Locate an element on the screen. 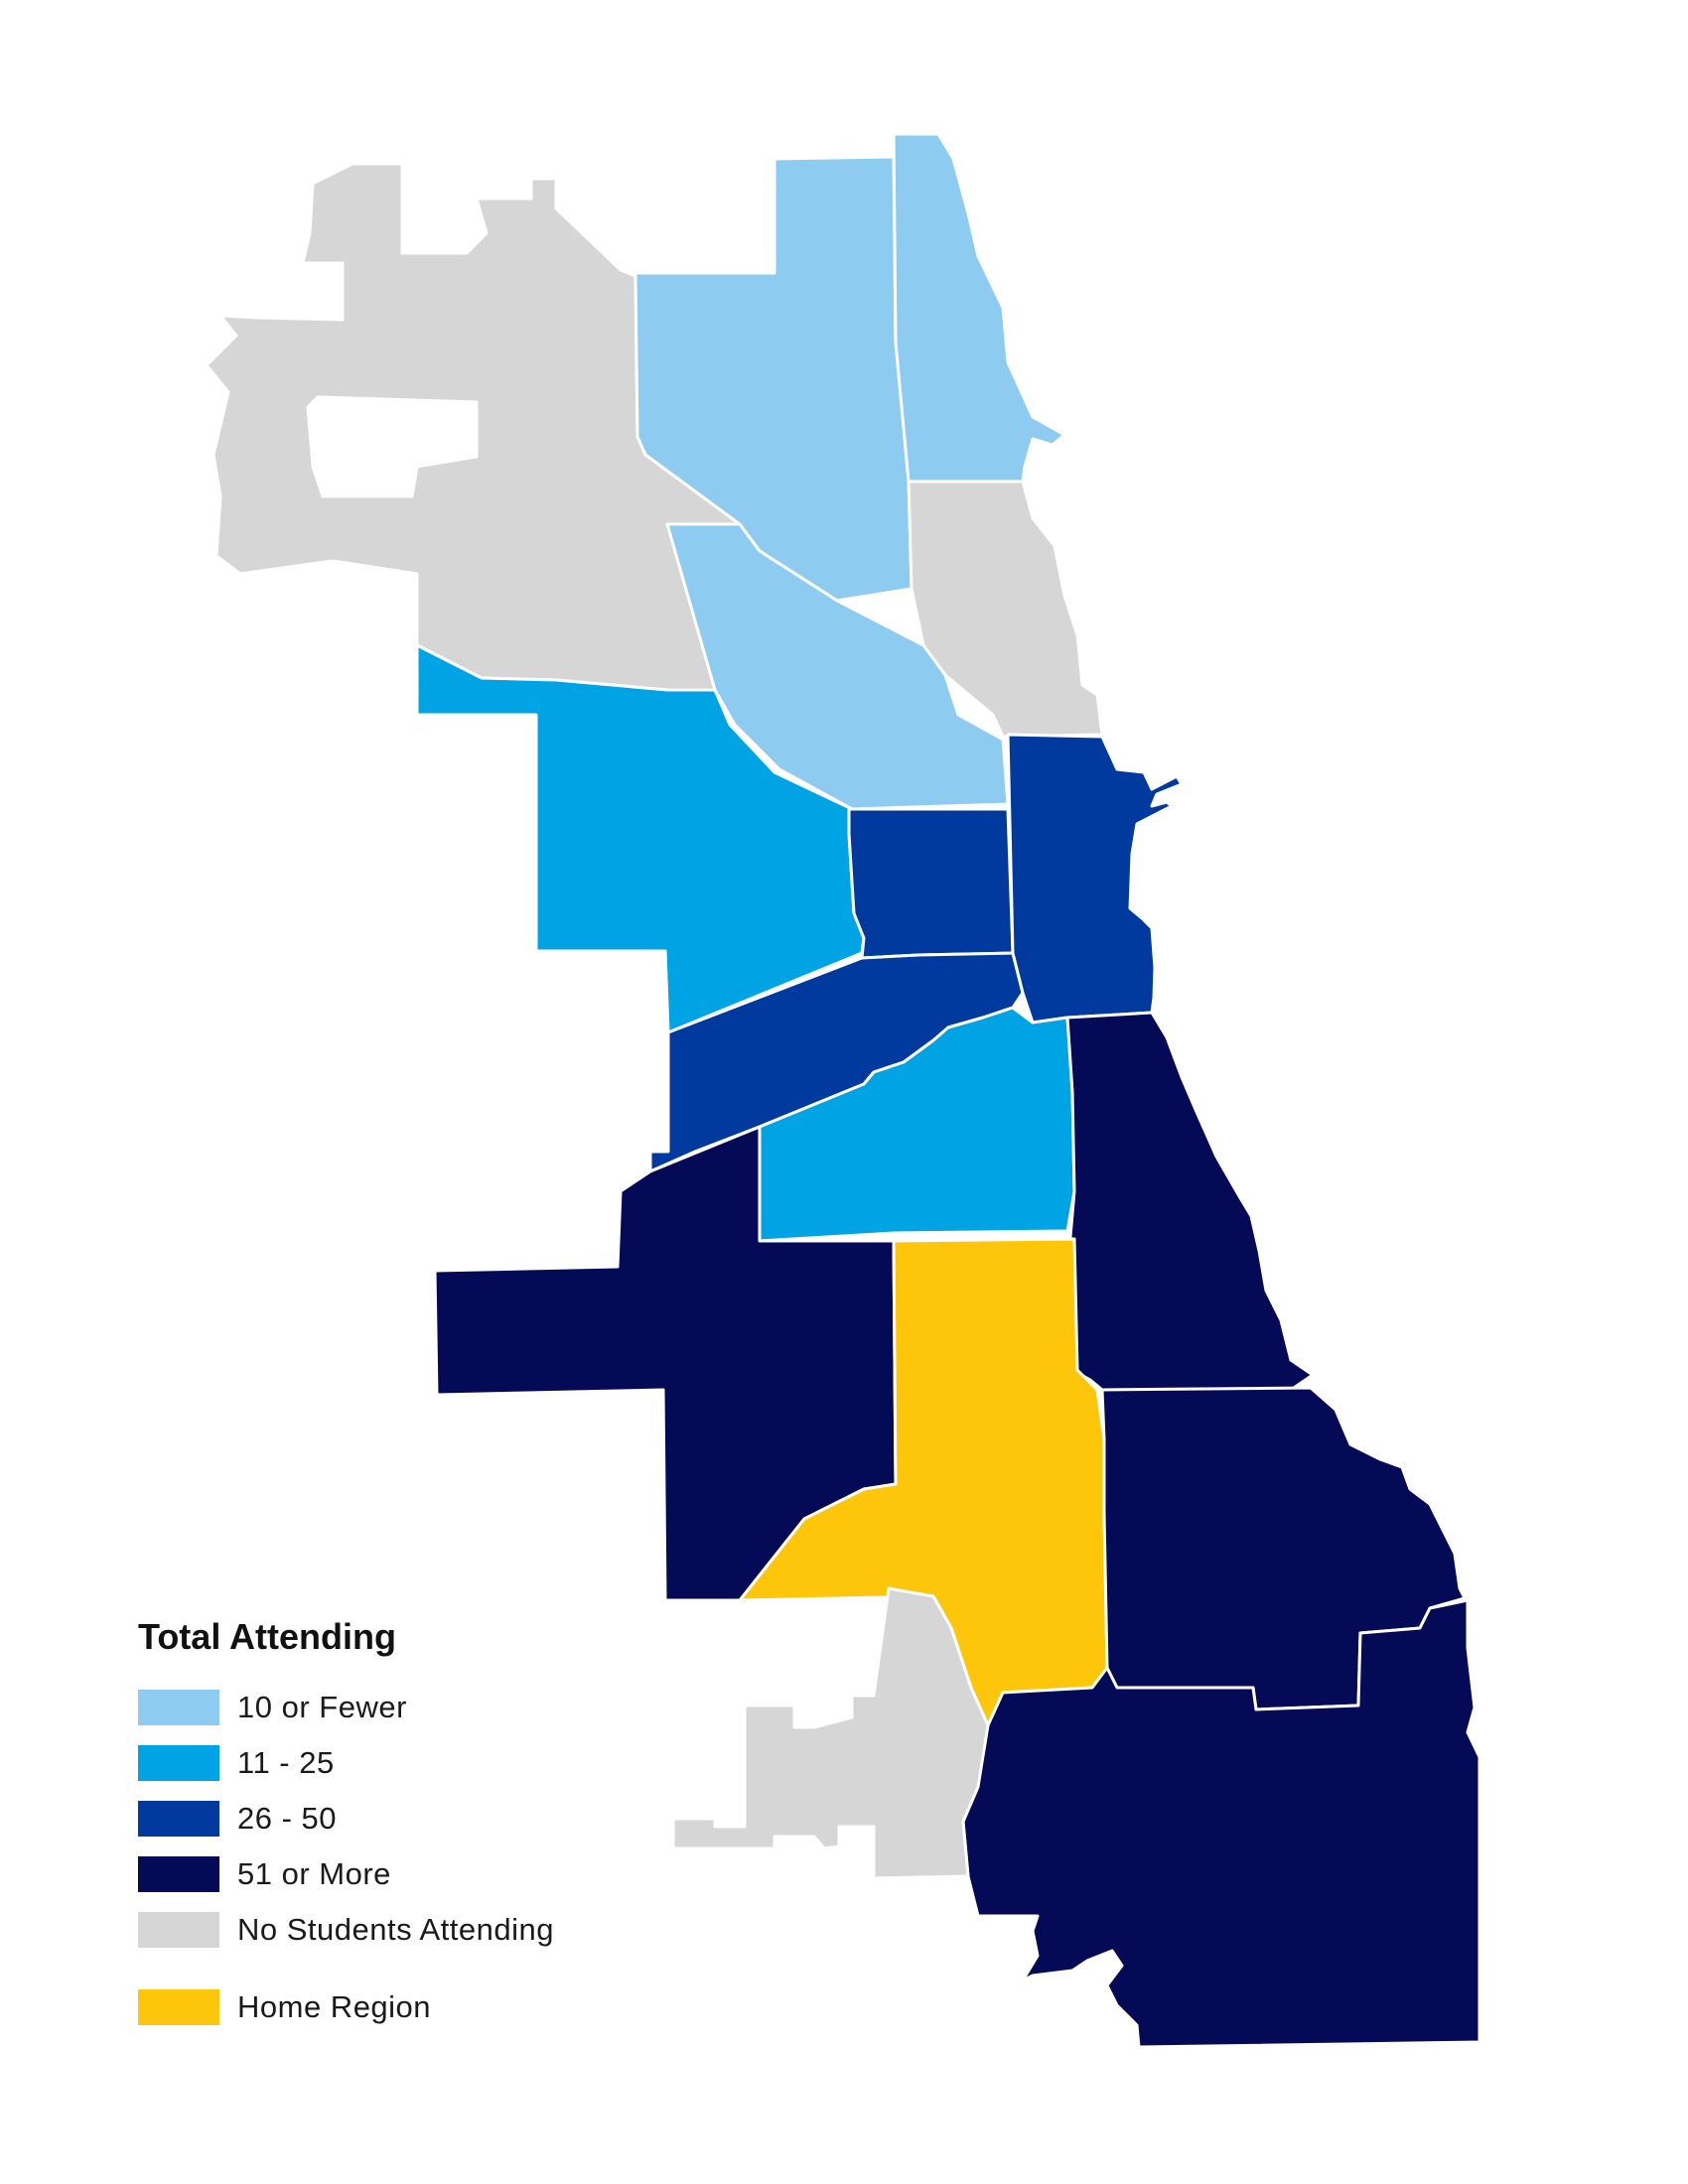  region-far-south is located at coordinates (1221, 1823).